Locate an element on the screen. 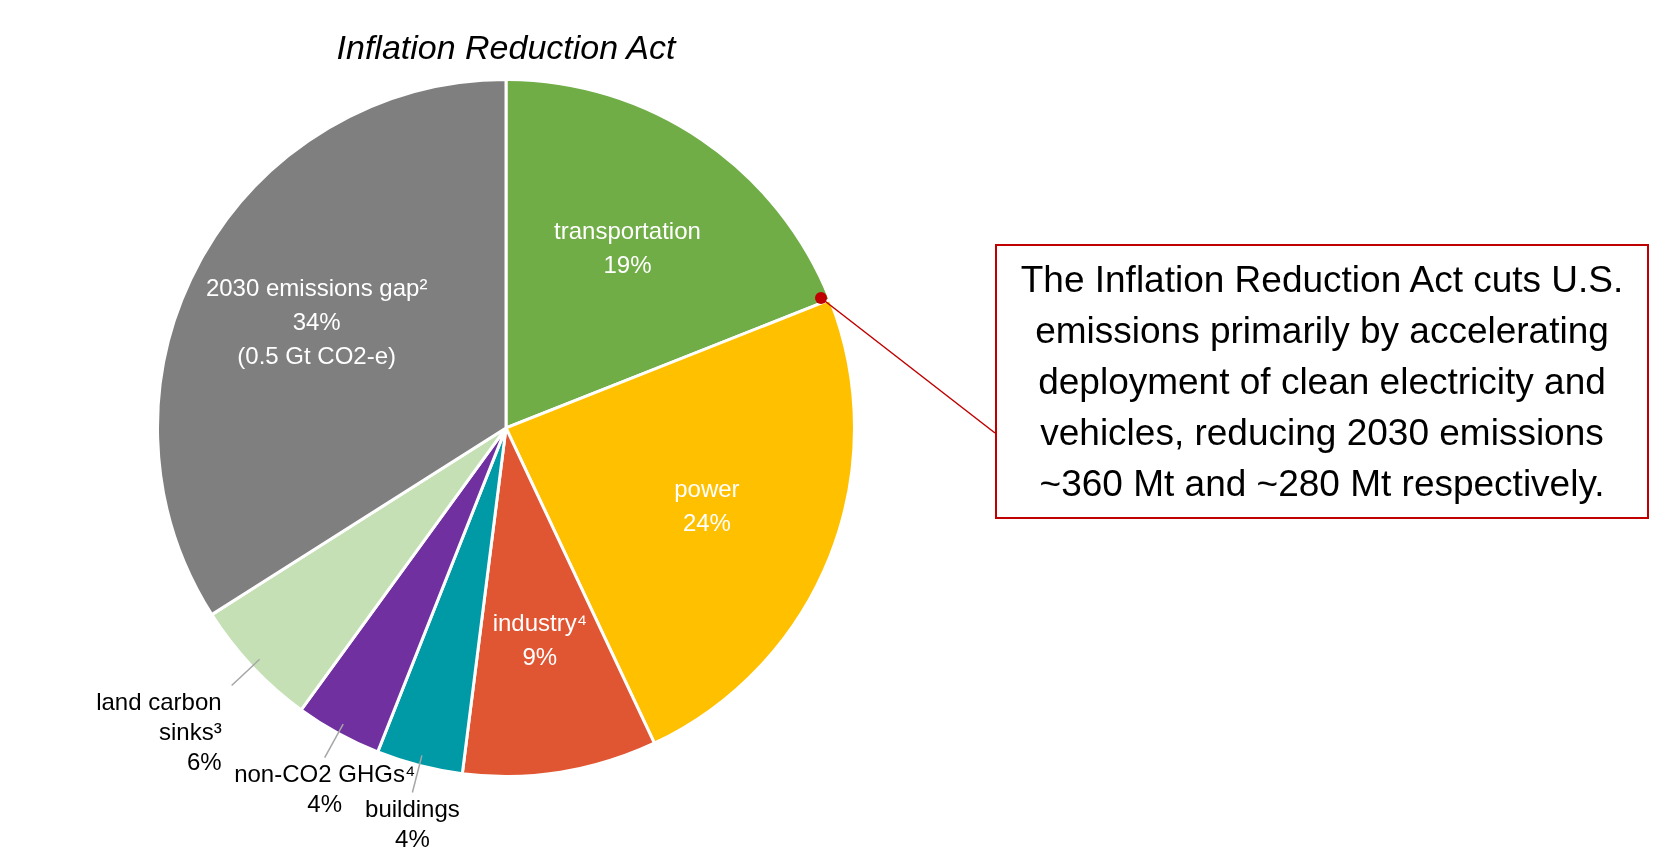 The height and width of the screenshot is (868, 1663). slice-label: buildings is located at coordinates (412, 809).